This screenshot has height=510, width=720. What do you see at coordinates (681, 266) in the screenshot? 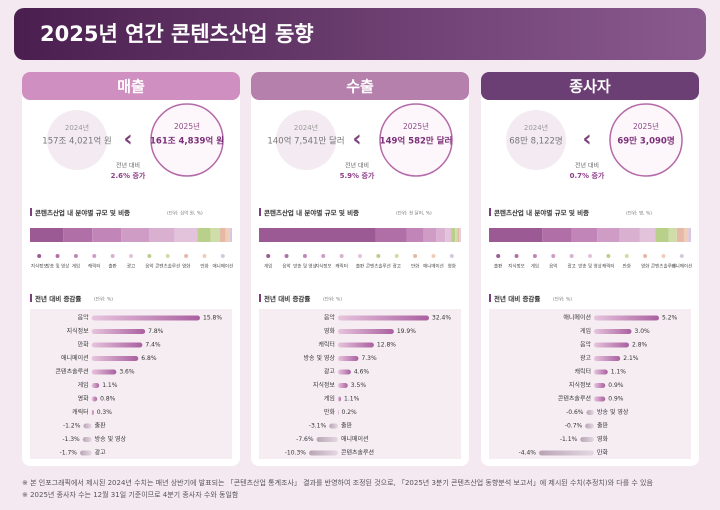
I see `share-category: 애니메이션` at bounding box center [681, 266].